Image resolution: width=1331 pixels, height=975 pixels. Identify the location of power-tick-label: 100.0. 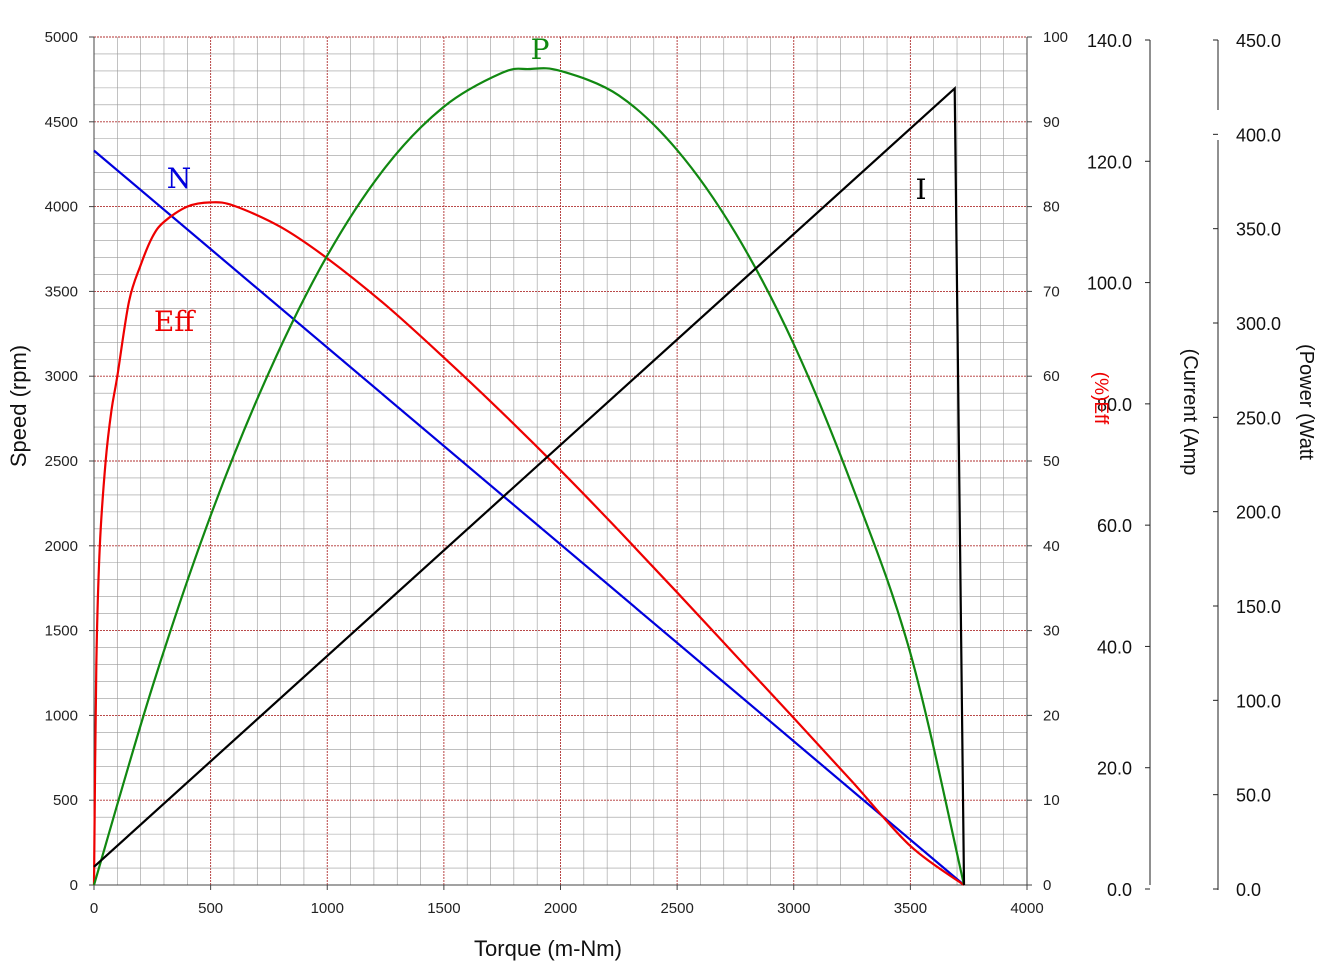
(1258, 701).